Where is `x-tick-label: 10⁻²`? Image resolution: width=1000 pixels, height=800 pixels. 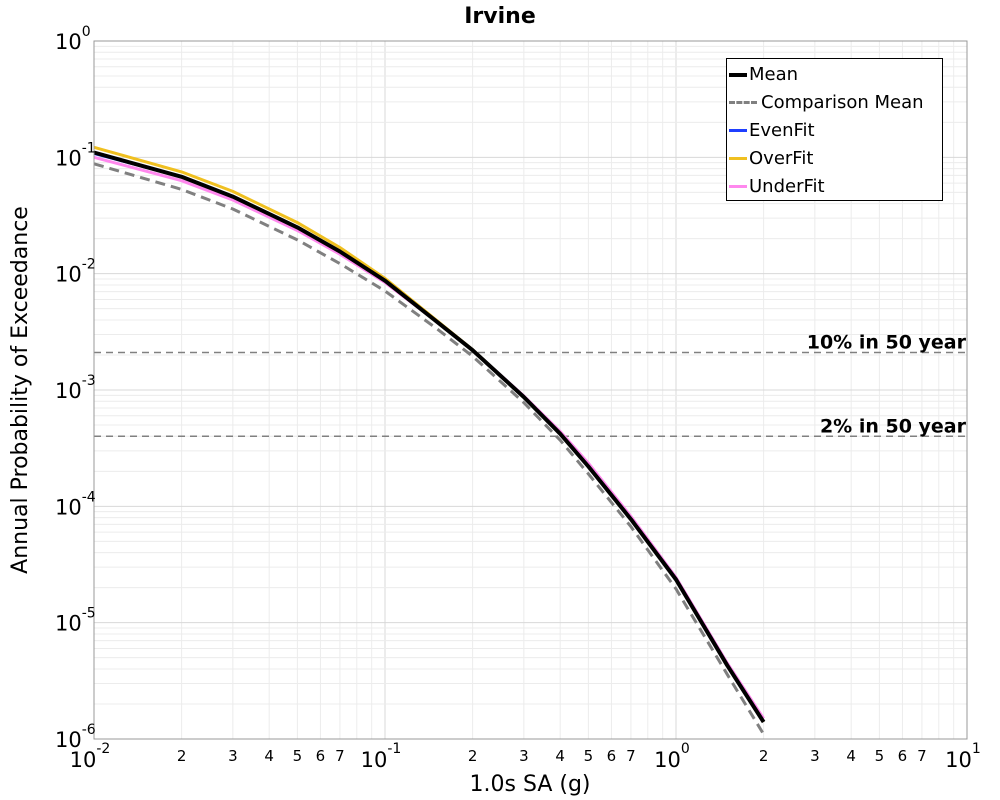
x-tick-label: 10⁻² is located at coordinates (90, 756).